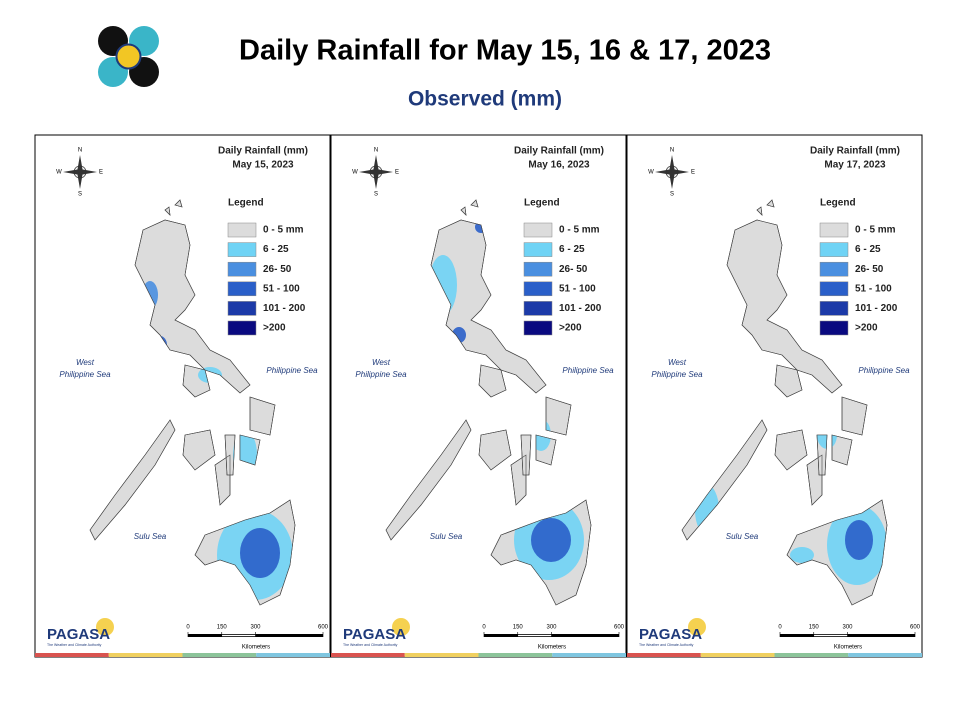 This screenshot has height=720, width=960. I want to click on subtitle: Observed (mm), so click(485, 99).